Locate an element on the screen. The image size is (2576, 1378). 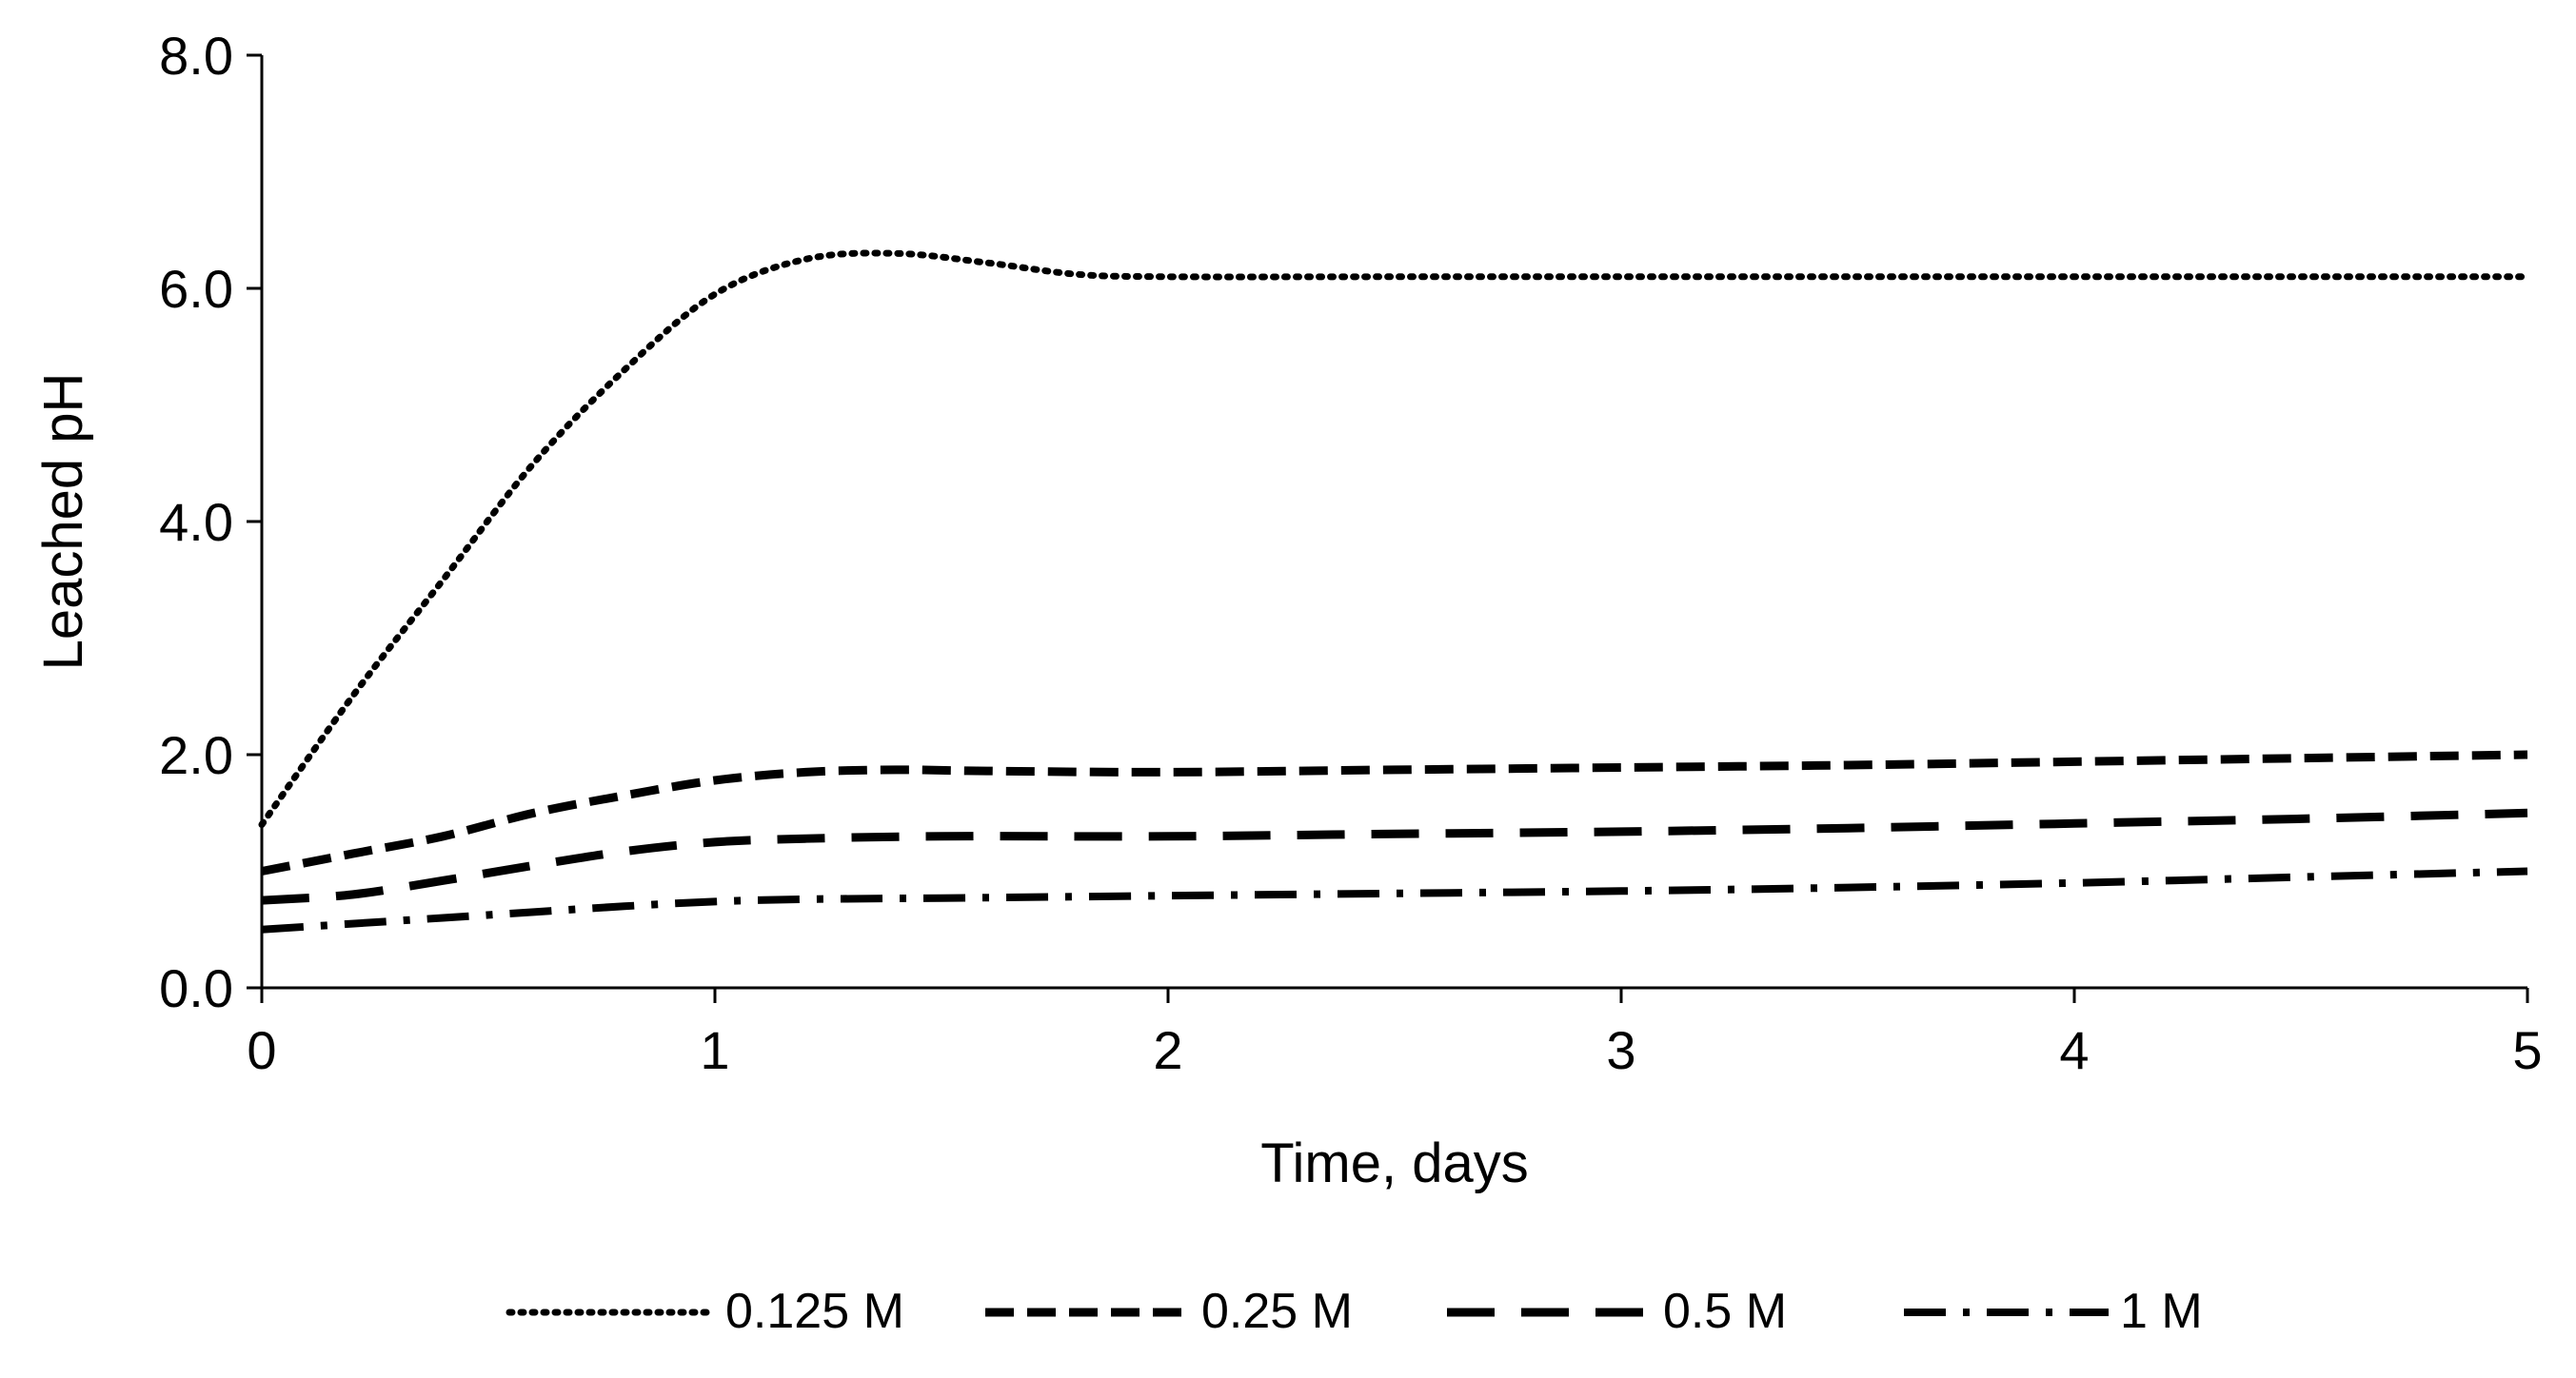
y-ticks: 0.0 2.0 4.0 6.0 8.0 is located at coordinates (211, 522).